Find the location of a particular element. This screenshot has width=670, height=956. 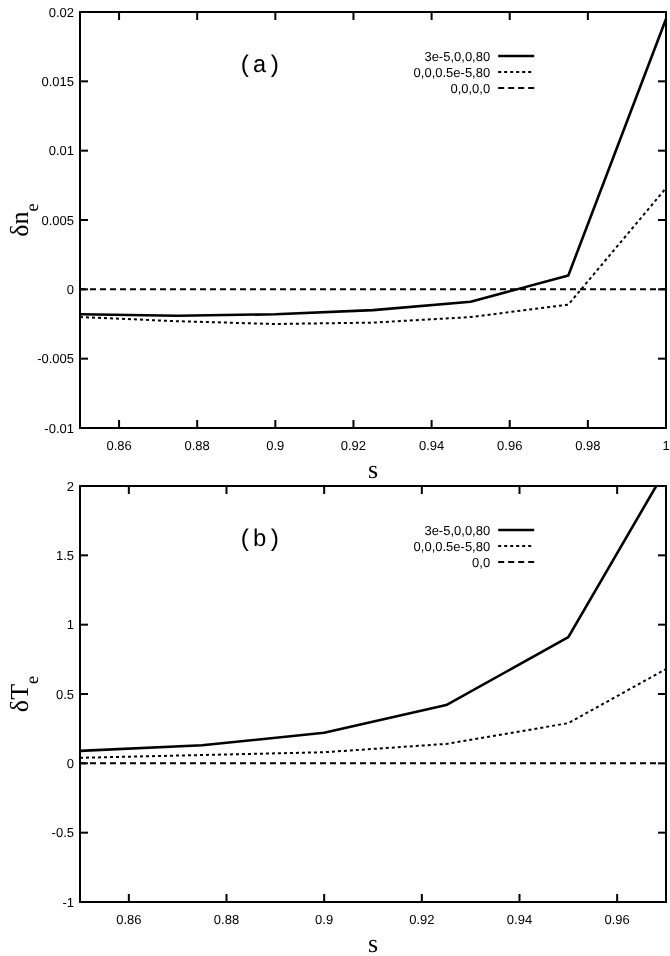

annotation: (b) is located at coordinates (260, 540).